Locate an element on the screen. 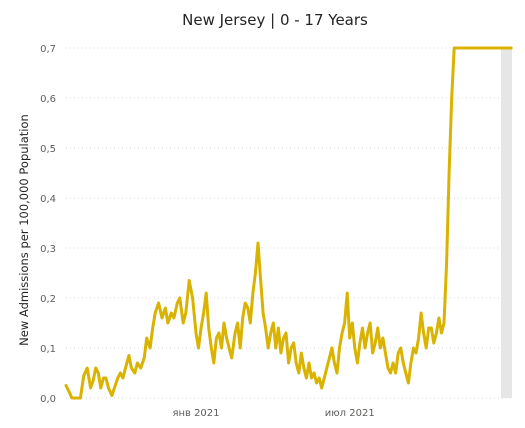 This screenshot has height=428, width=525. shaded-band is located at coordinates (506, 223).